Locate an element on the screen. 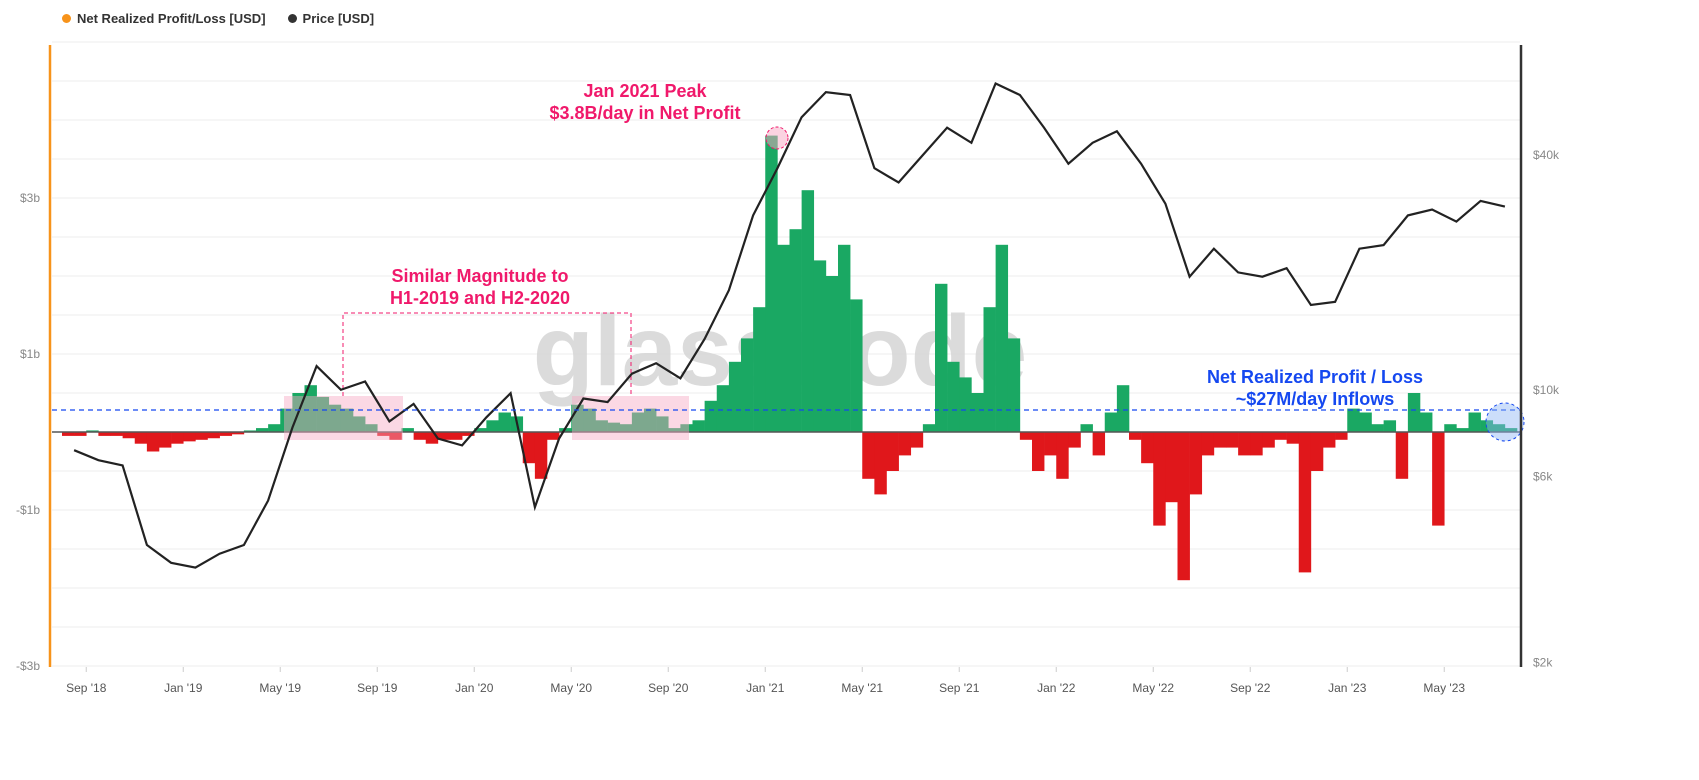 This screenshot has height=780, width=1699. legend-dot-icon is located at coordinates (292, 18).